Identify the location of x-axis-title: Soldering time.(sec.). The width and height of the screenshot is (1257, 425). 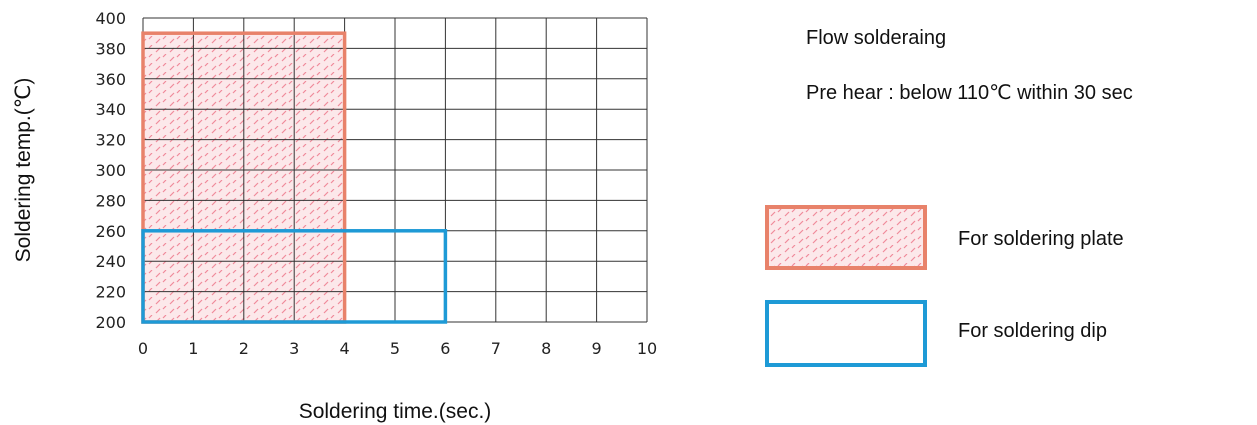
(395, 411).